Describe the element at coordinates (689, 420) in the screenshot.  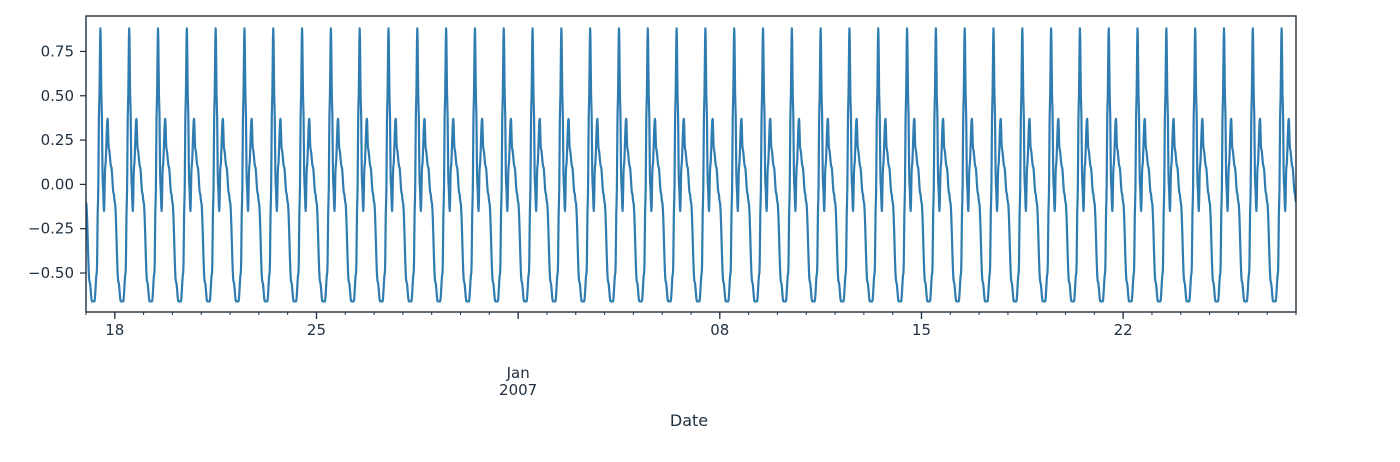
I see `x-axis-label: Date` at that location.